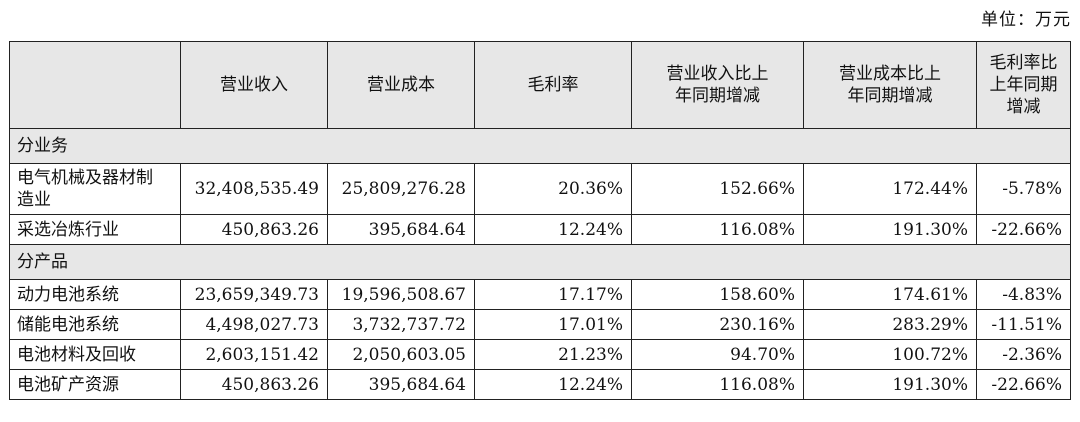  I want to click on header-cost-change: 营业成本比上年同期增减, so click(890, 85).